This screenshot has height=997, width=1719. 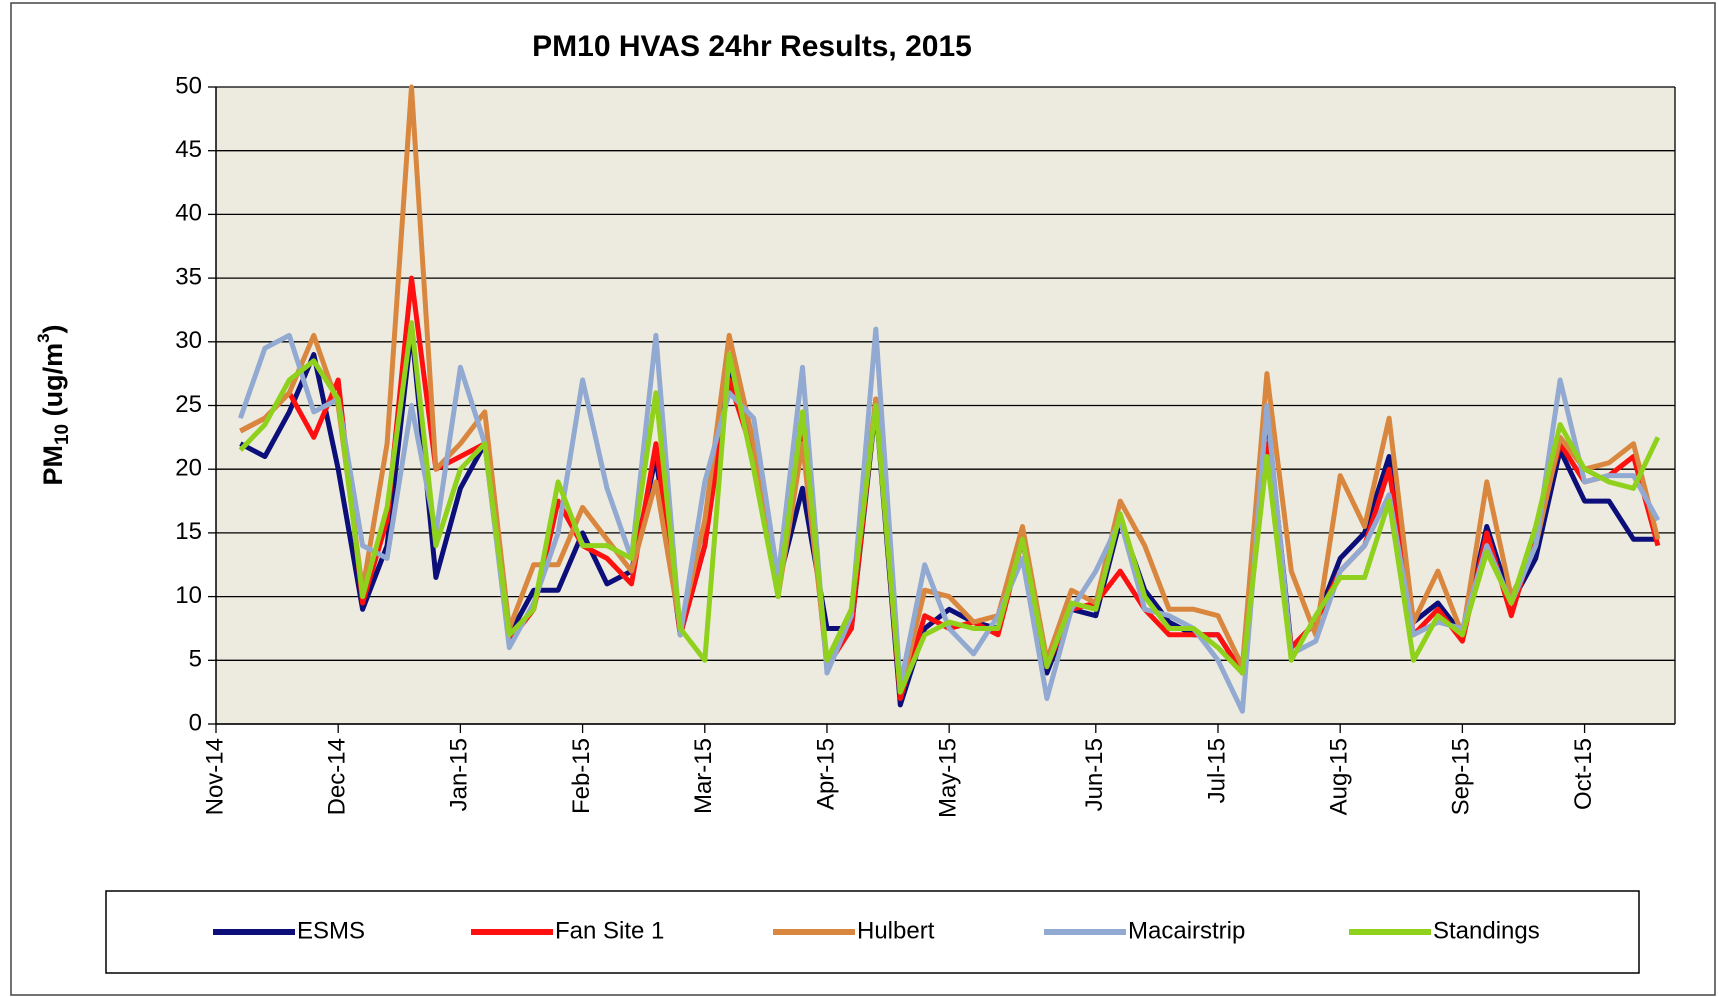 What do you see at coordinates (331, 930) in the screenshot?
I see `legend-label: ESMS` at bounding box center [331, 930].